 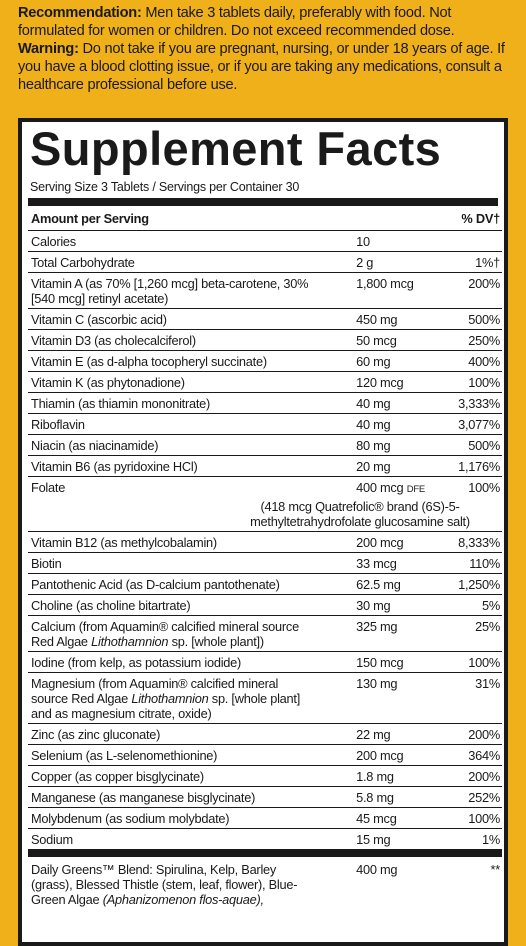 I want to click on name-part: (Aphanizomenon flos-aquae),, so click(x=183, y=899).